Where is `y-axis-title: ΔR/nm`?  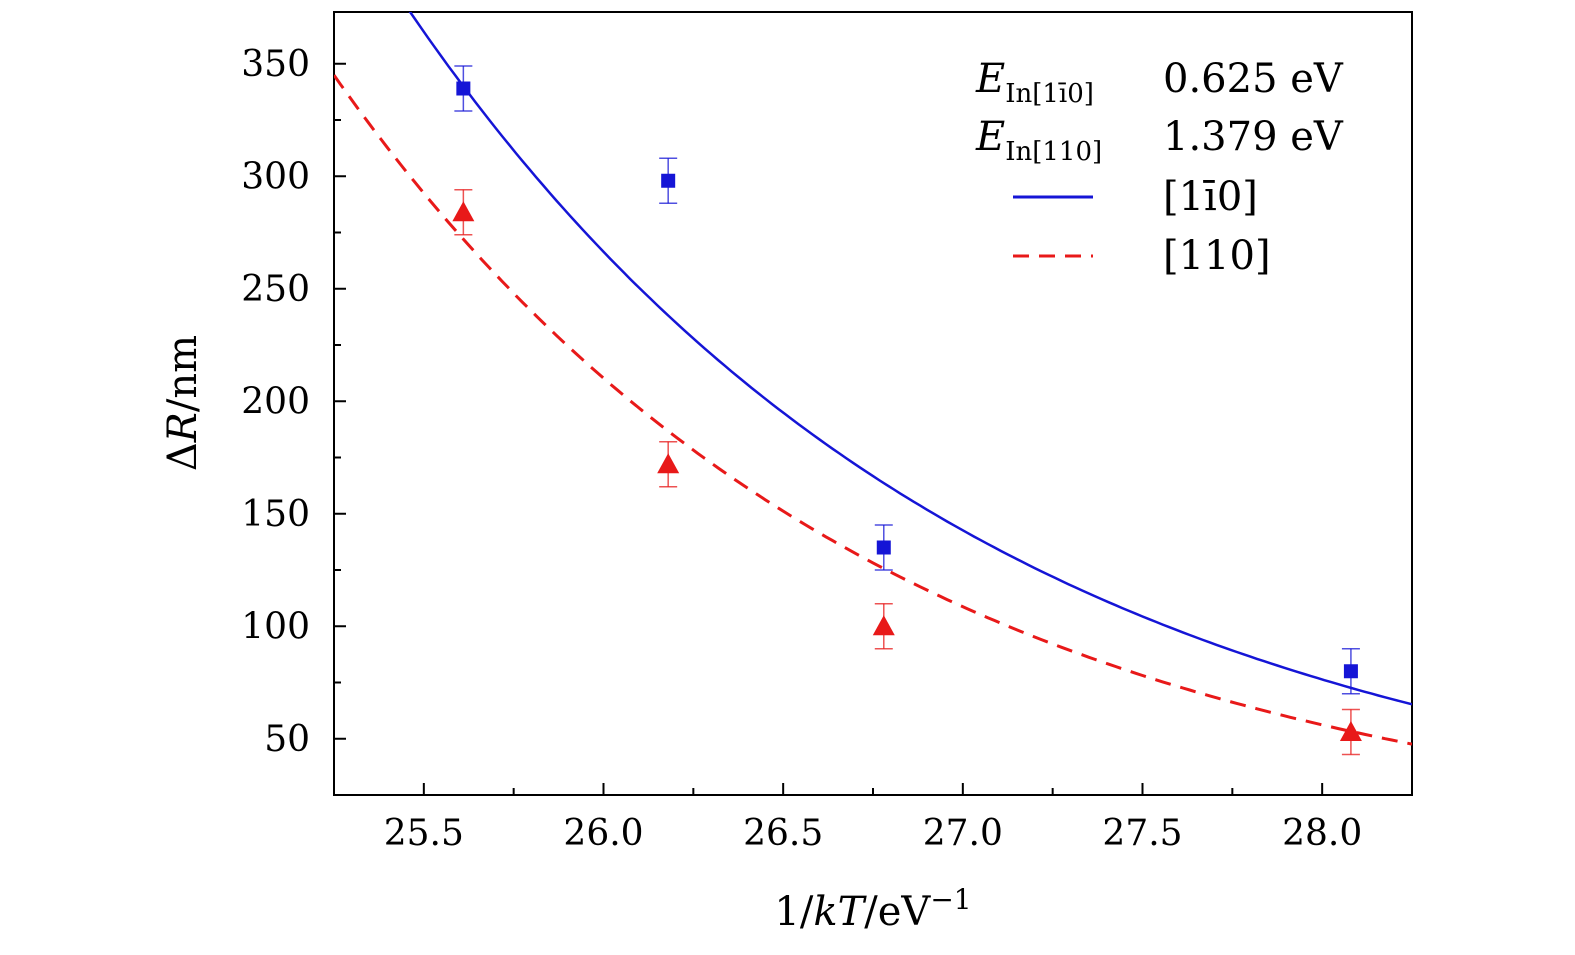 y-axis-title: ΔR/nm is located at coordinates (183, 403).